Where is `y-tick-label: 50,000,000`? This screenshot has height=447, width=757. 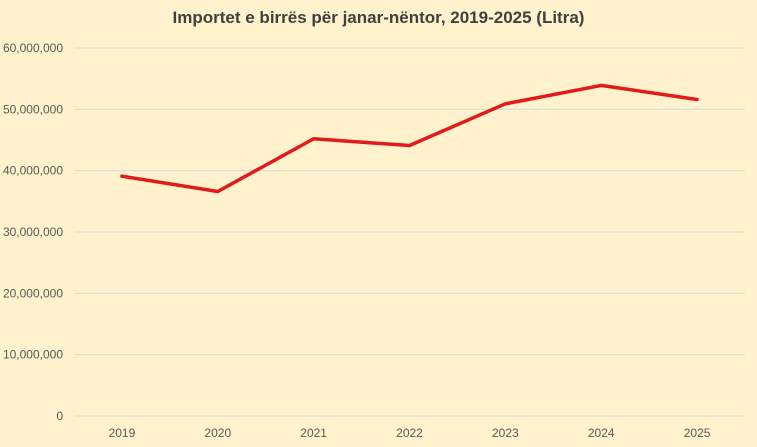
y-tick-label: 50,000,000 is located at coordinates (33, 109).